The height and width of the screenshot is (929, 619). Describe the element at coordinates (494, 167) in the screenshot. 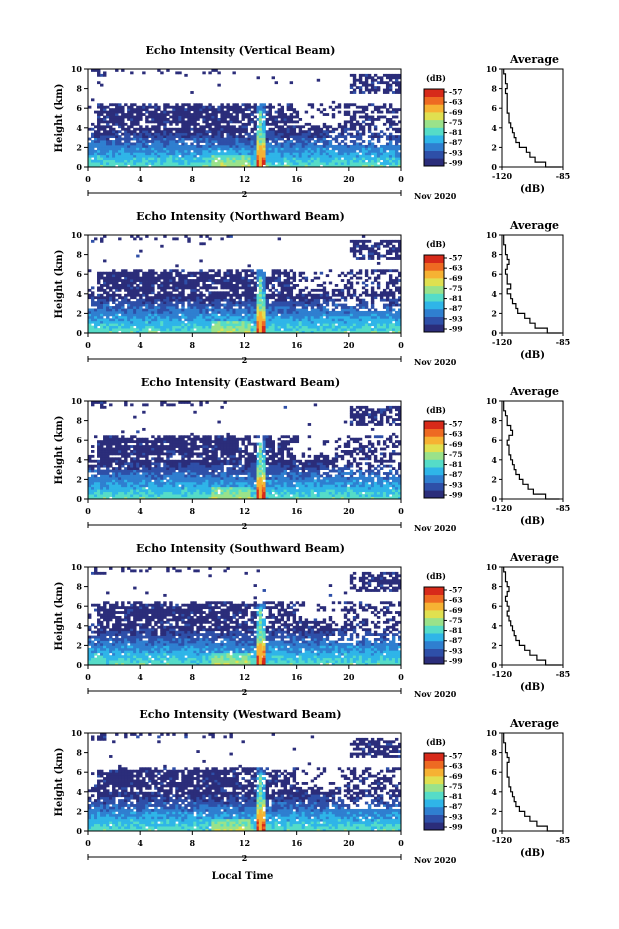

I see `average-y-tick-label: 0` at that location.